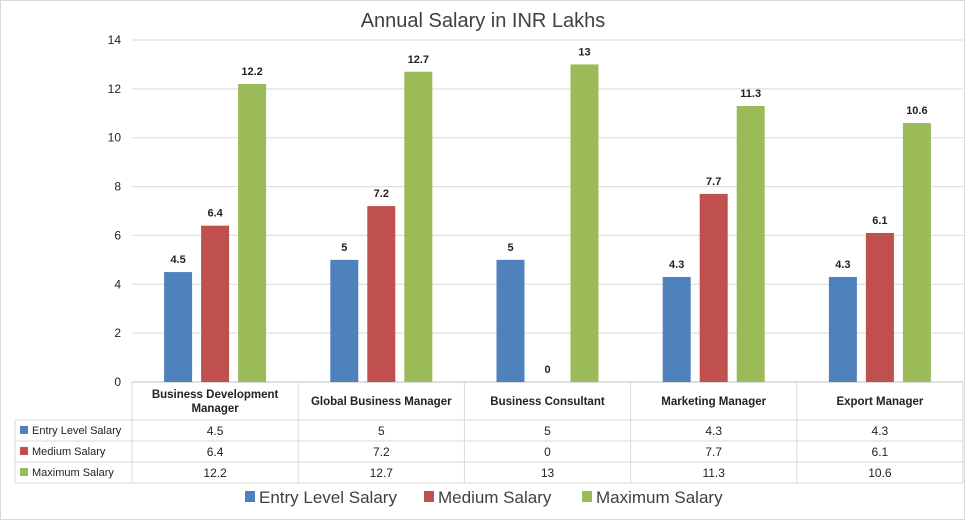 The width and height of the screenshot is (965, 521). I want to click on data-label: 0, so click(547, 370).